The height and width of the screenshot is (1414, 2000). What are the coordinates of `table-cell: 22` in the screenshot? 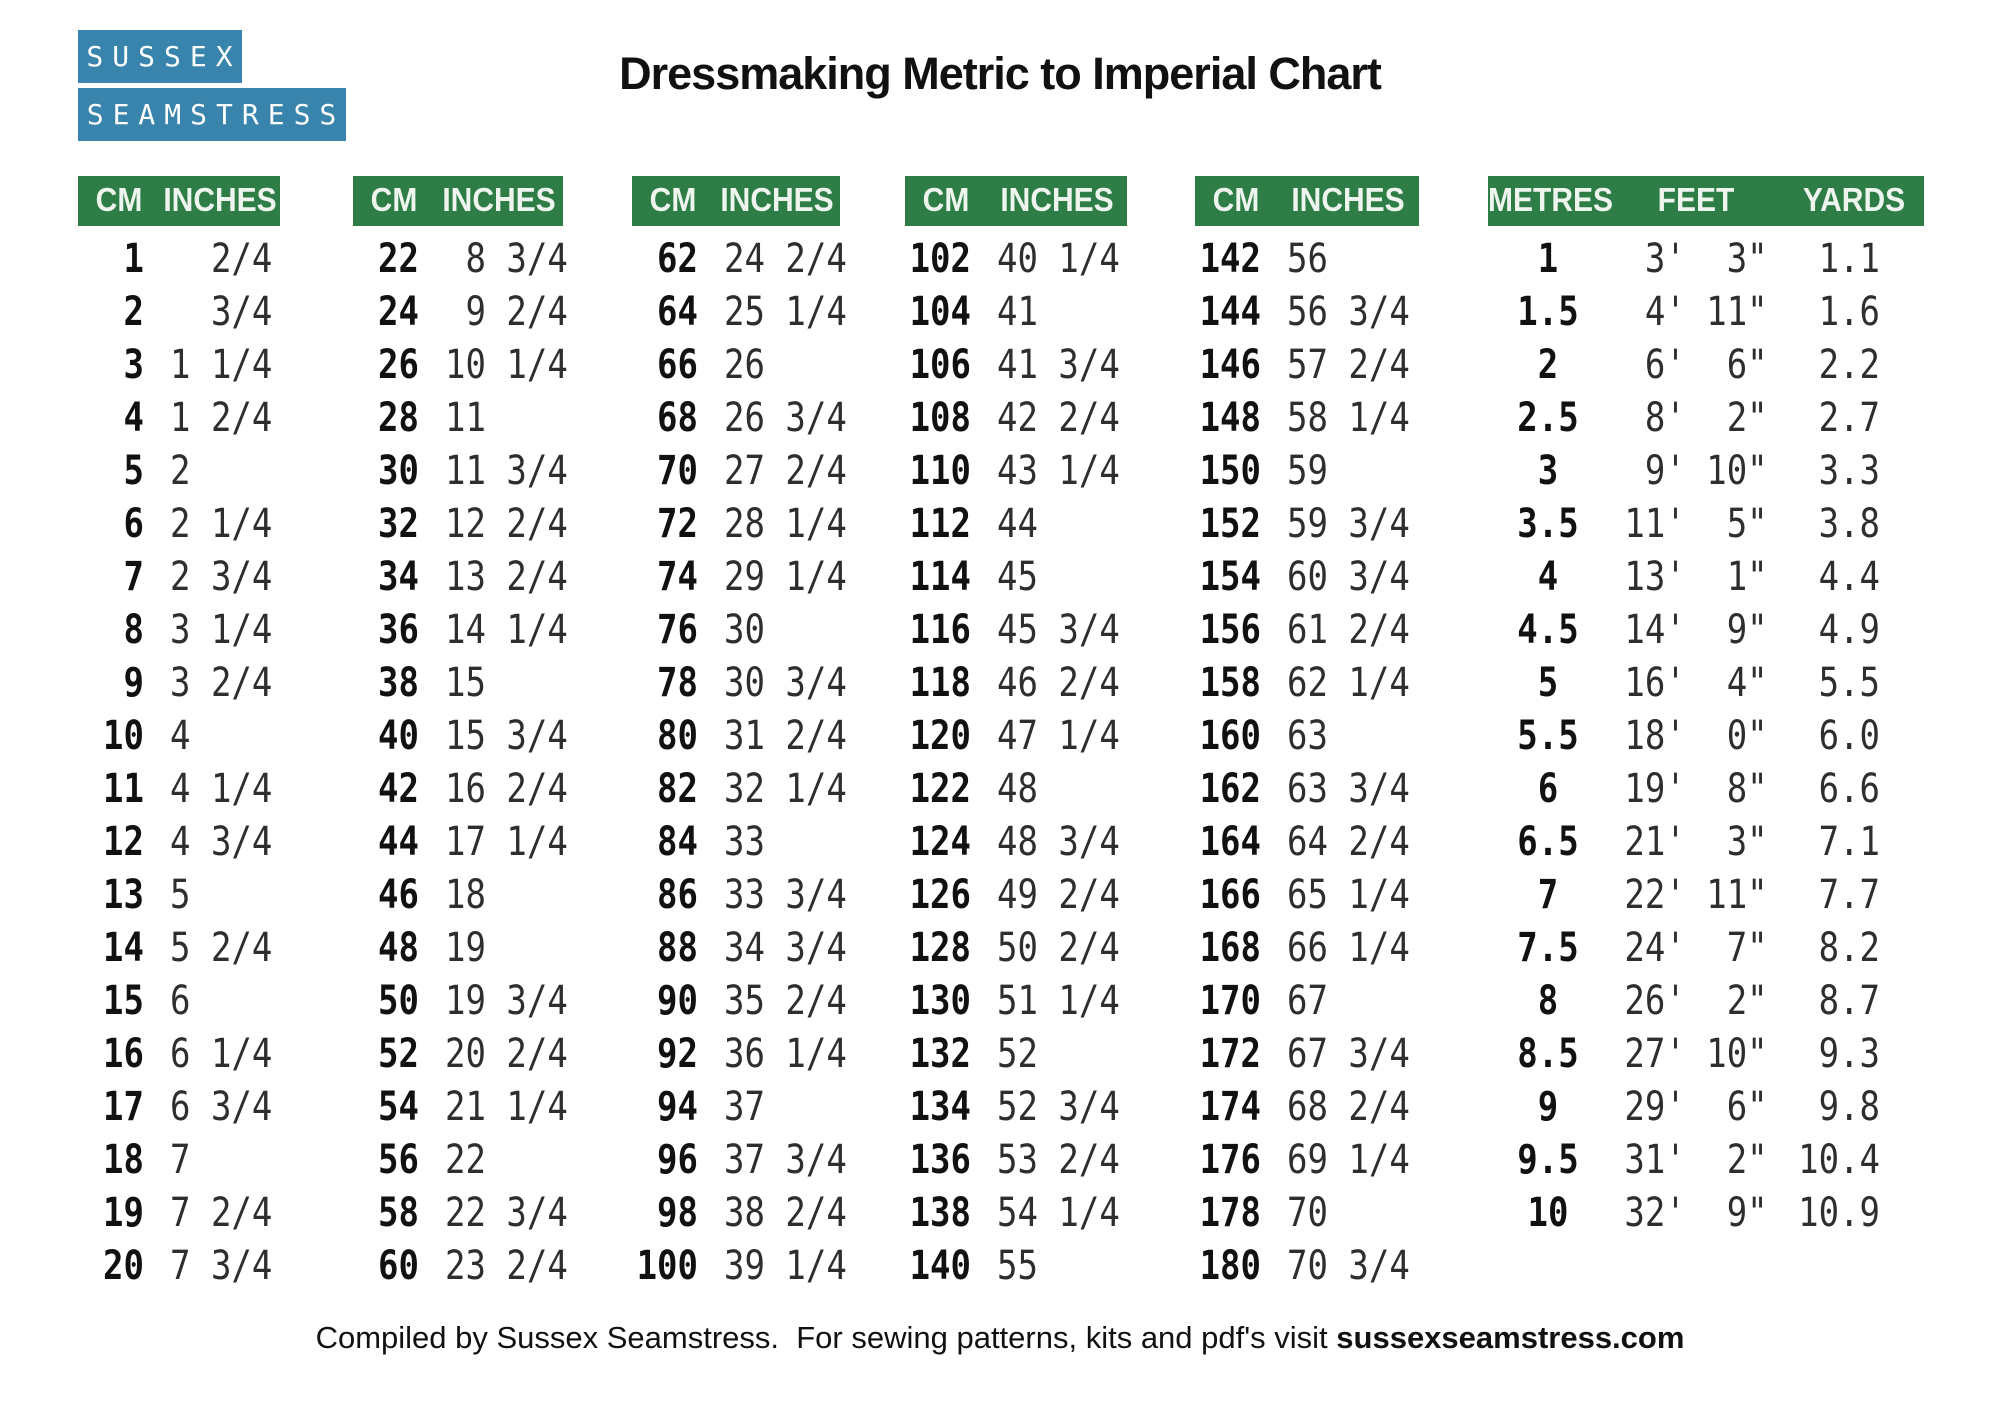 It's located at (465, 1159).